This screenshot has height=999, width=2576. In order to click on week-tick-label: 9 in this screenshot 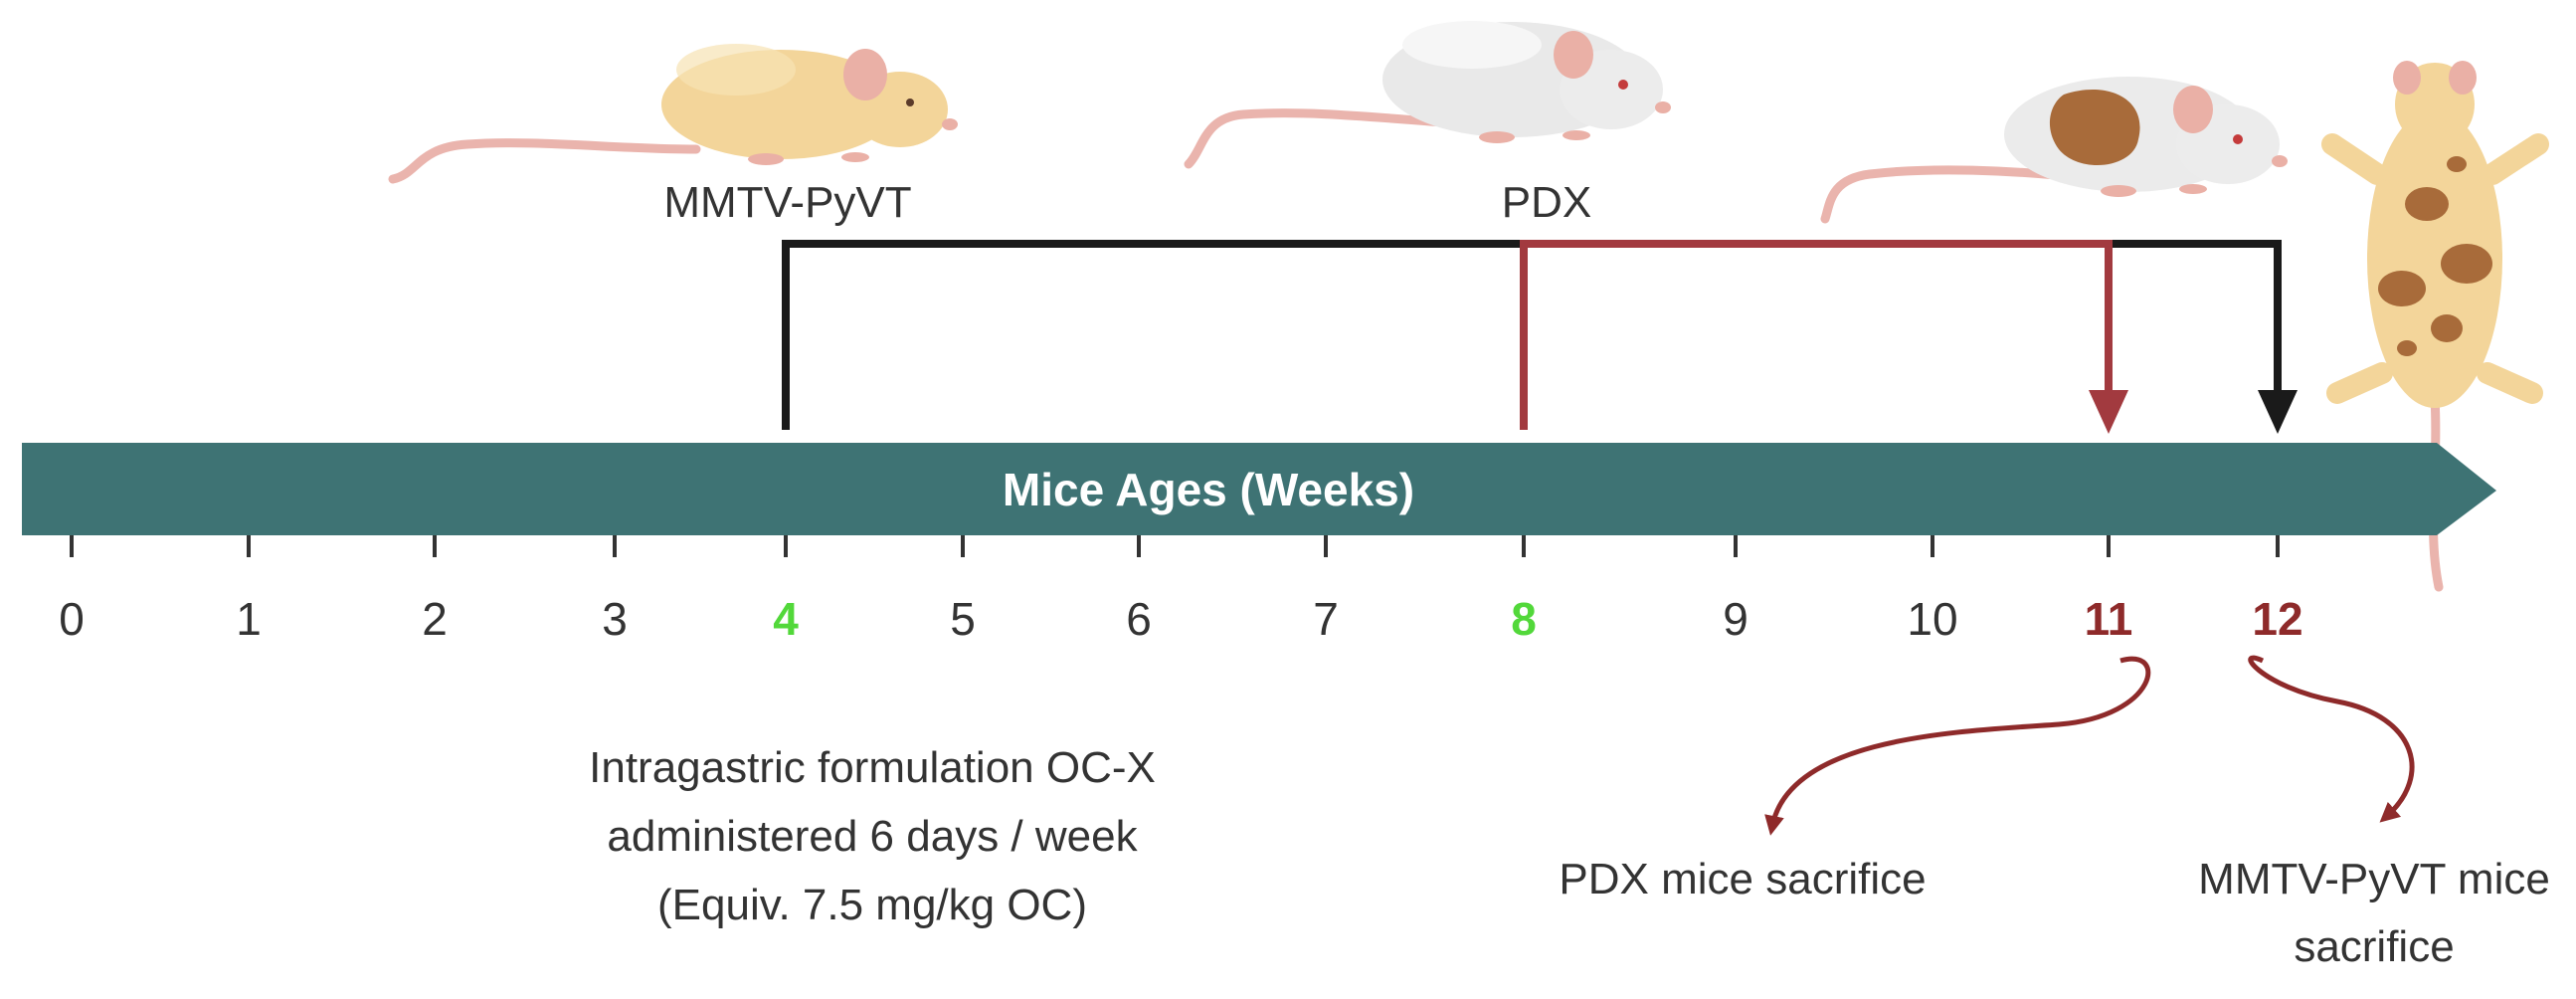, I will do `click(1735, 619)`.